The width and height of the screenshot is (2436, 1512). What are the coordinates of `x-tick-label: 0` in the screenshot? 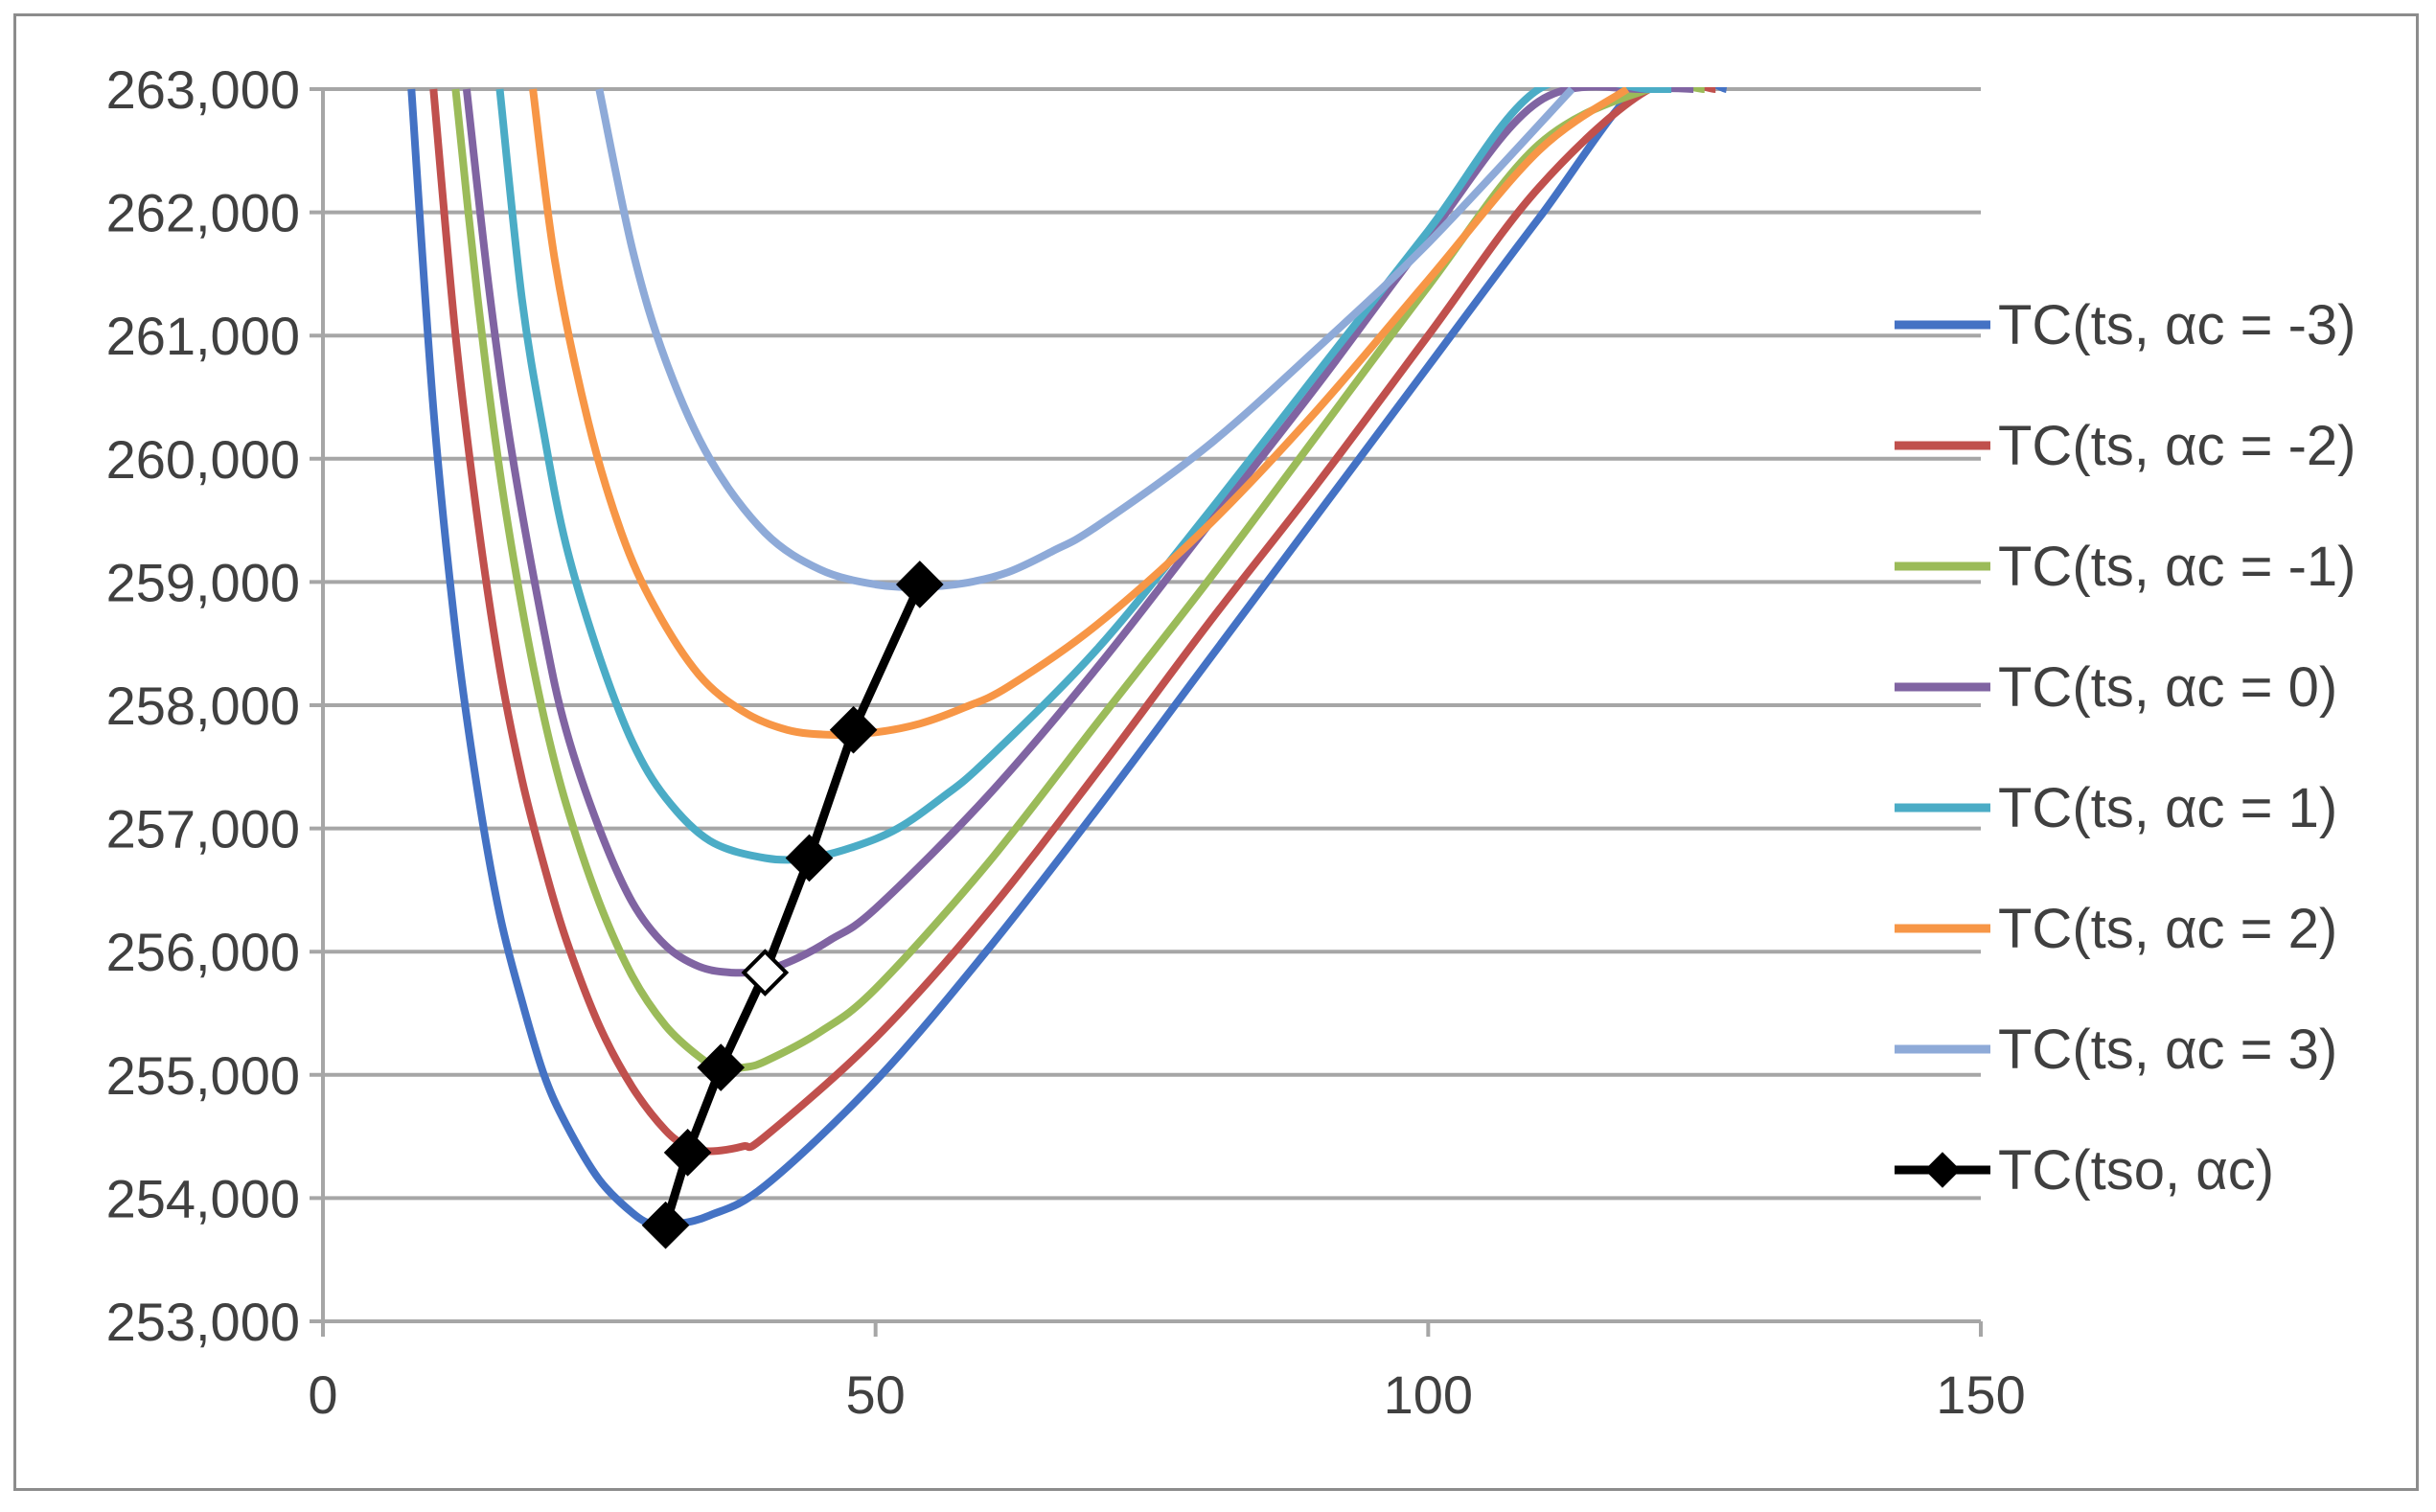 It's located at (322, 1394).